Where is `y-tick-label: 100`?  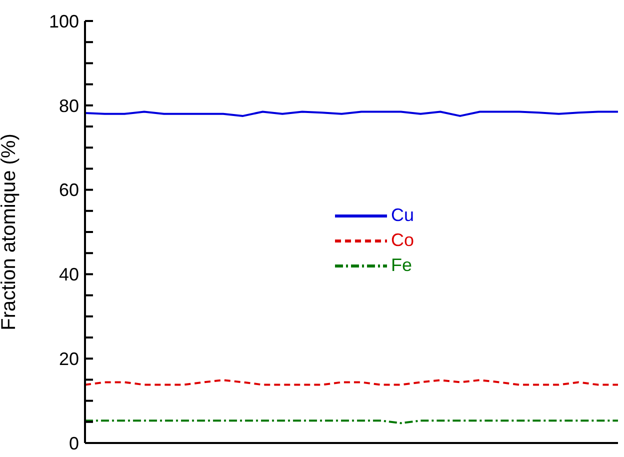 y-tick-label: 100 is located at coordinates (63, 21).